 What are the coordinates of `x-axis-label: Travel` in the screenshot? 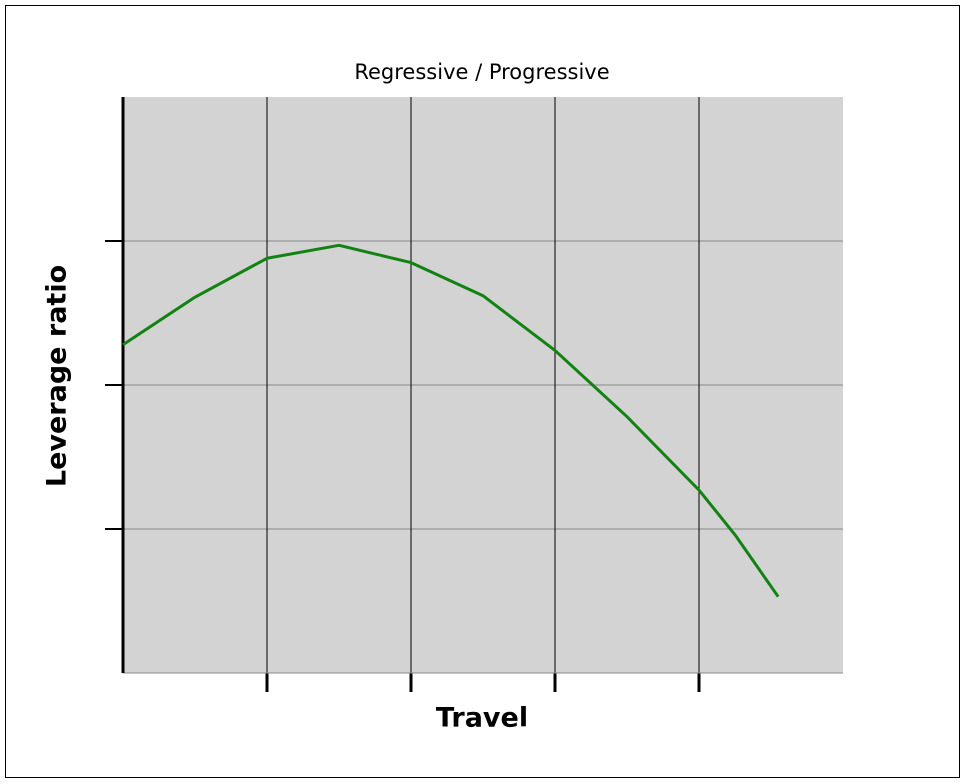 It's located at (482, 718).